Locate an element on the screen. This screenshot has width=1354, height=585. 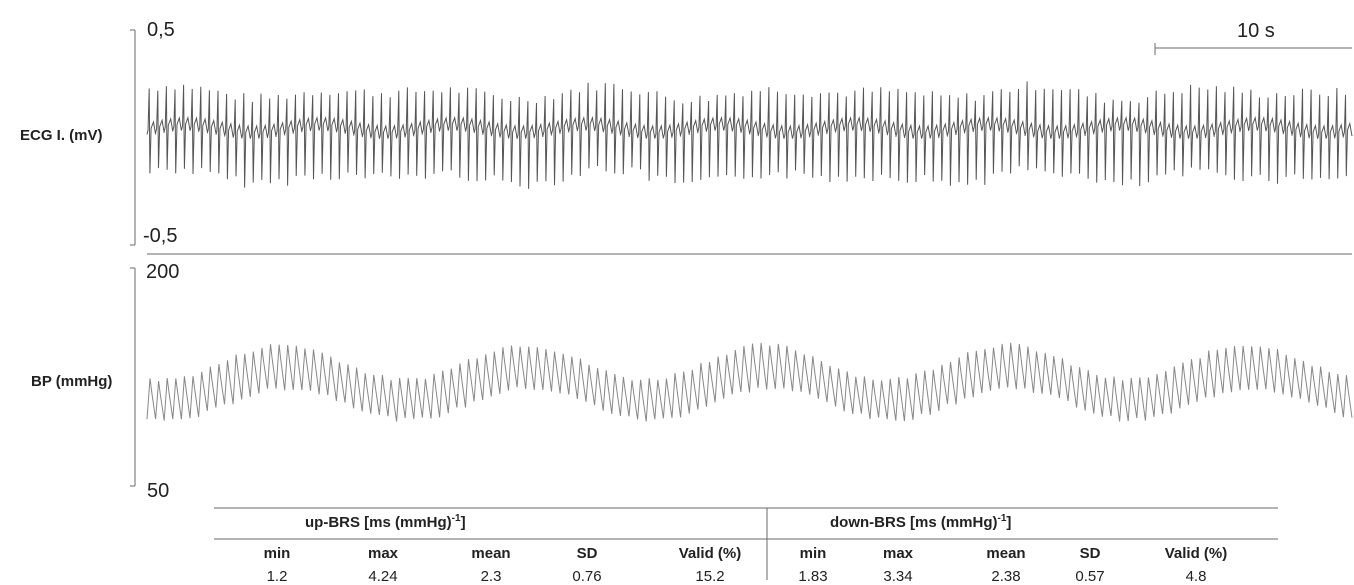
down-brs-sd: 0.57 is located at coordinates (1090, 576).